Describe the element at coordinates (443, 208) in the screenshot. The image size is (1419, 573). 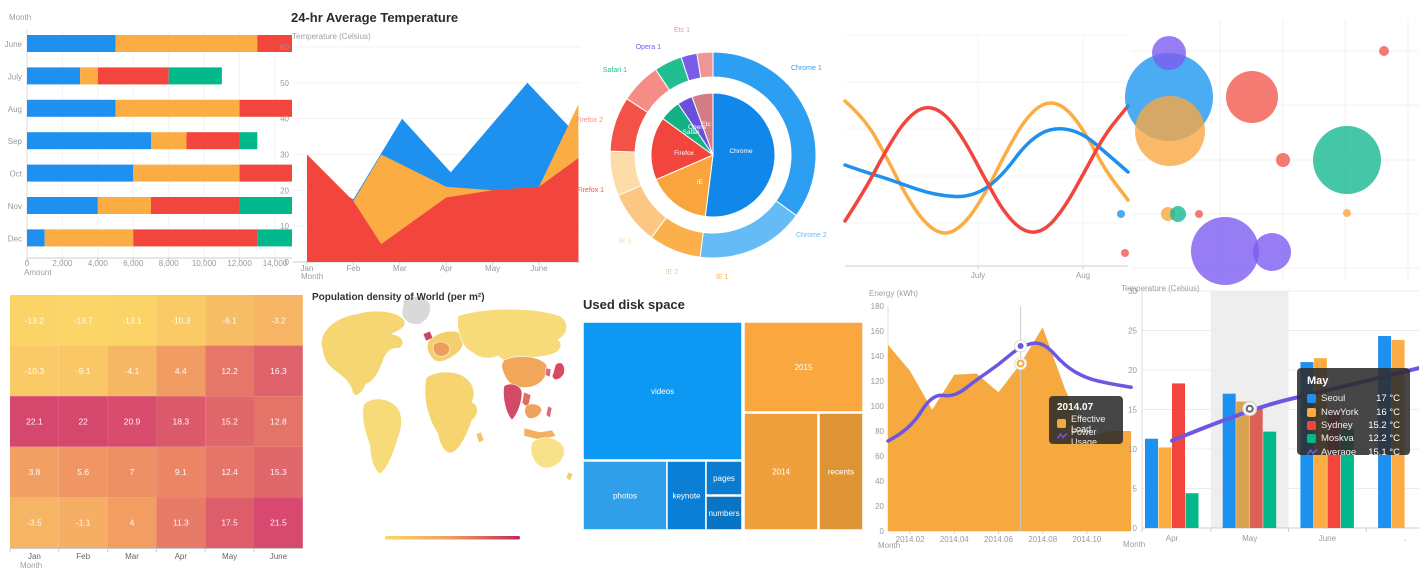
I see `red-area` at that location.